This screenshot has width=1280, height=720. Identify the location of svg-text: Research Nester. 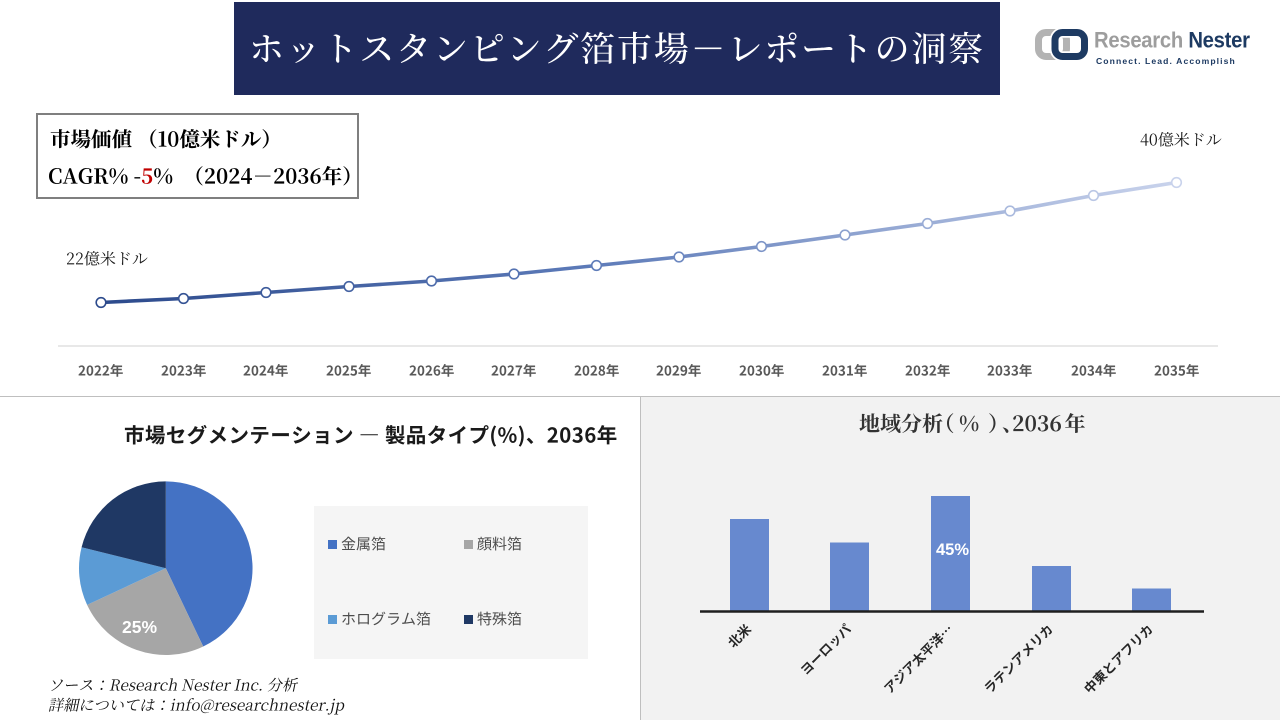
(1172, 40).